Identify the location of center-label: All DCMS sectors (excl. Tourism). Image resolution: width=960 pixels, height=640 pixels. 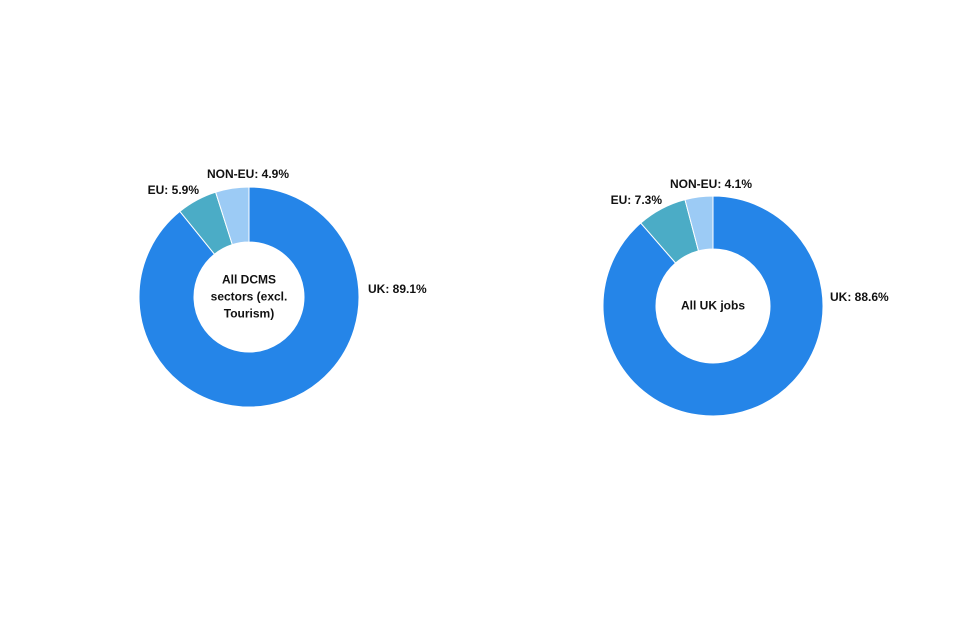
(249, 296).